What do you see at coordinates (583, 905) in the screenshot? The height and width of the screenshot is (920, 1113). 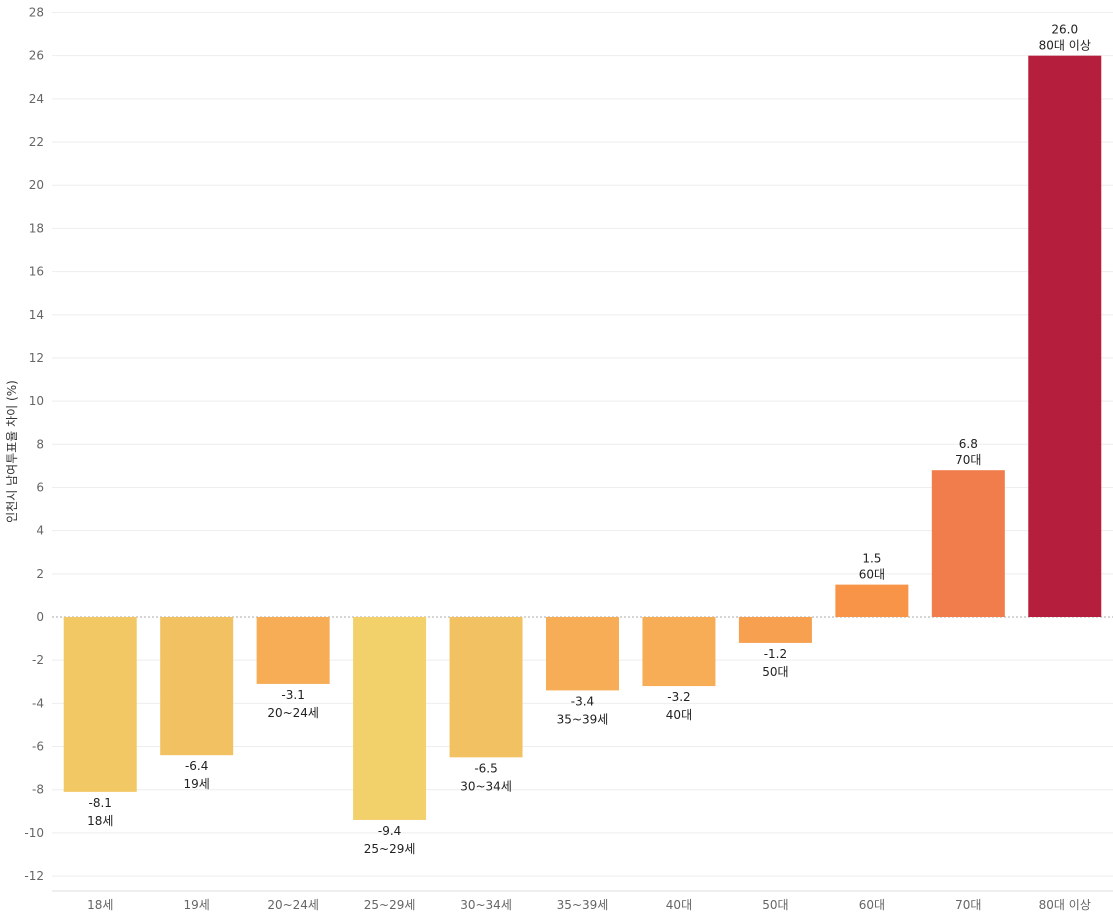 I see `x-tick-label: 35~39세` at bounding box center [583, 905].